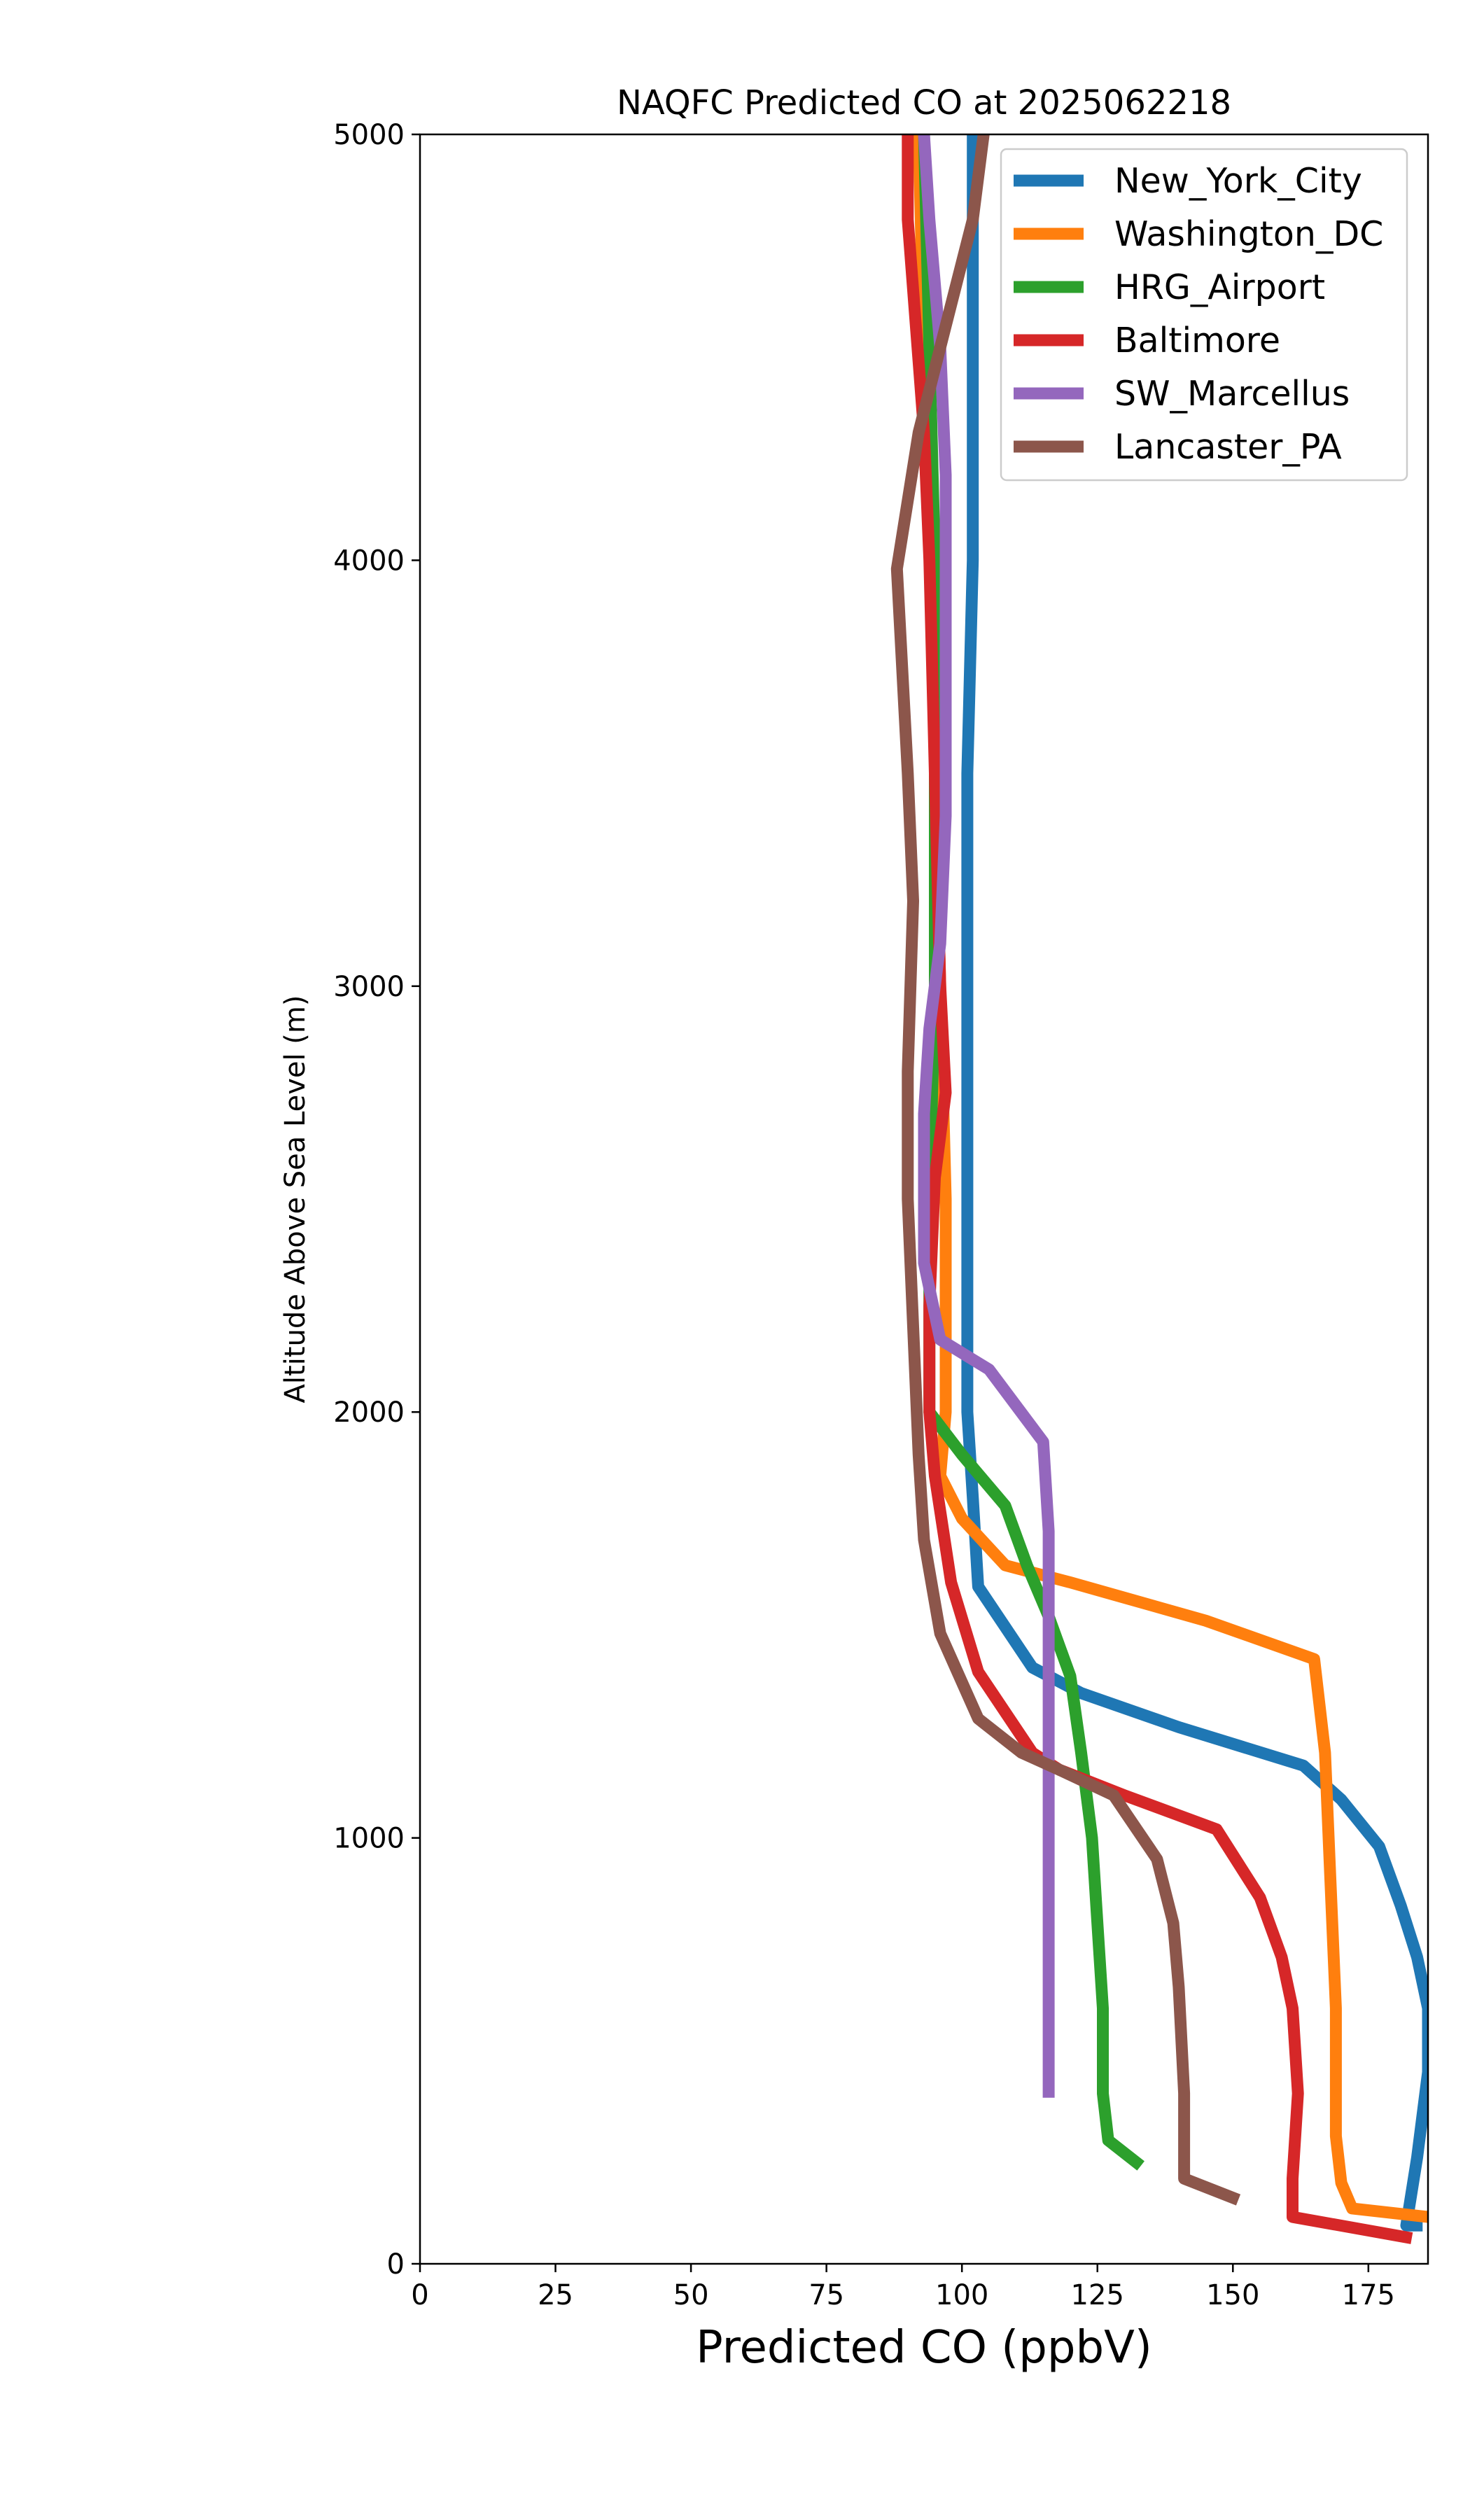  What do you see at coordinates (369, 561) in the screenshot?
I see `y-tick-label: 4000` at bounding box center [369, 561].